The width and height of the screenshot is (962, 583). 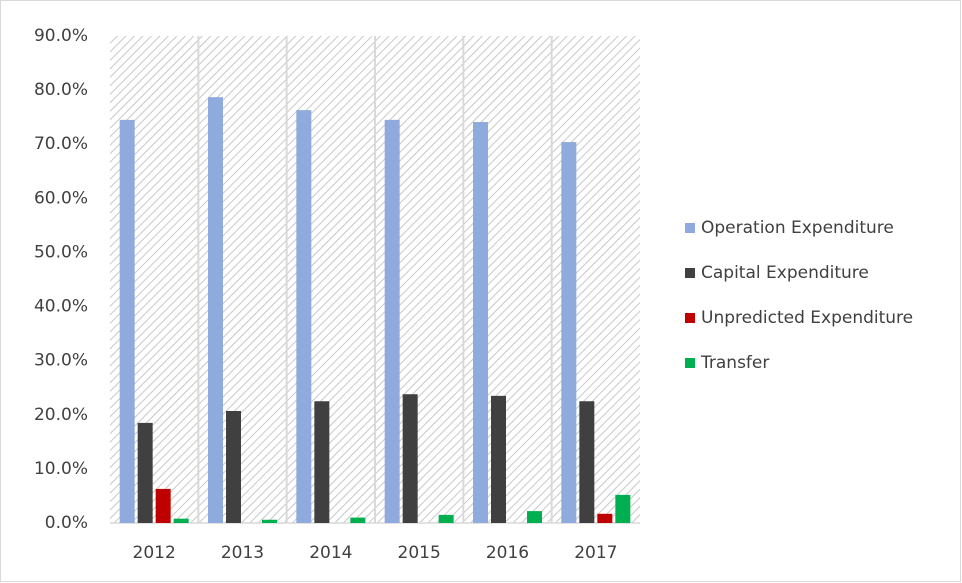 What do you see at coordinates (66, 523) in the screenshot?
I see `y-tick-label: 0.0%` at bounding box center [66, 523].